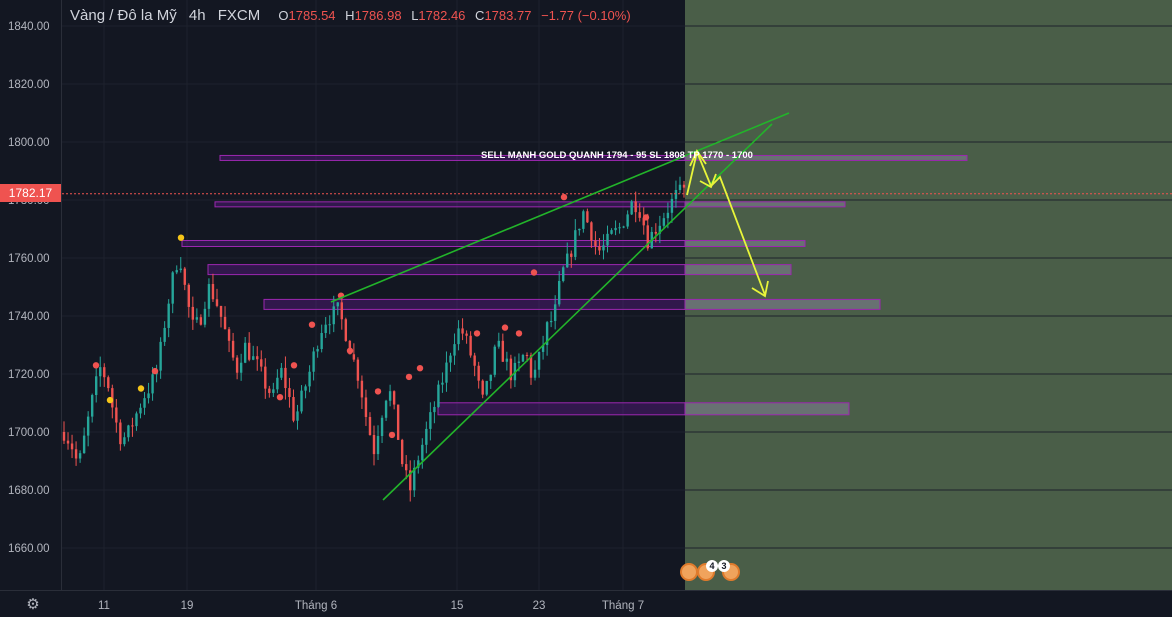  Describe the element at coordinates (689, 572) in the screenshot. I see `economic-event-flag-icon` at that location.